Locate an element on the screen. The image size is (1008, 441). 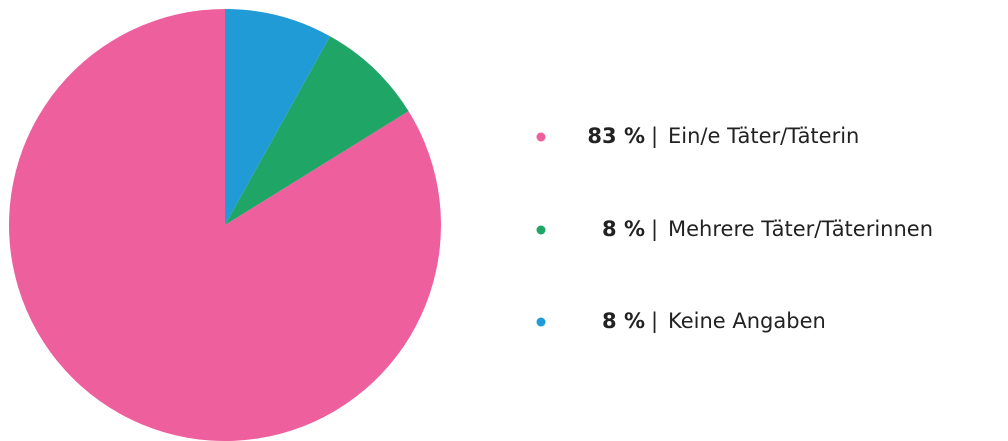
legend-label: Ein/e Täter/Täterin is located at coordinates (763, 136).